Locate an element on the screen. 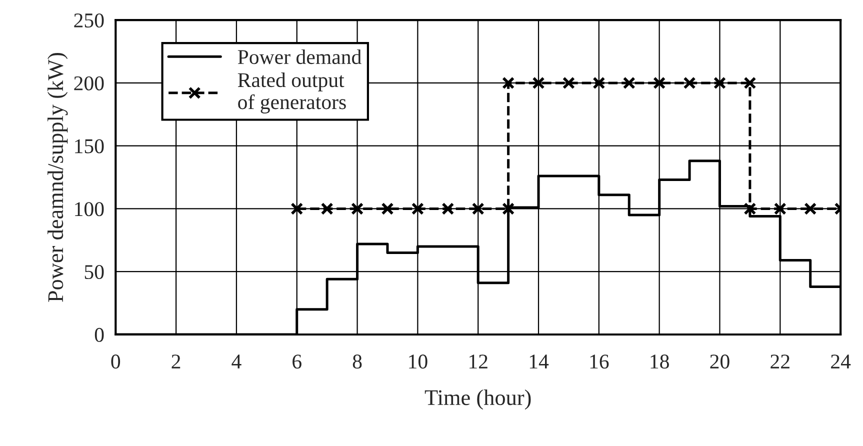 The image size is (863, 446). x-tick-label: 18 is located at coordinates (659, 361).